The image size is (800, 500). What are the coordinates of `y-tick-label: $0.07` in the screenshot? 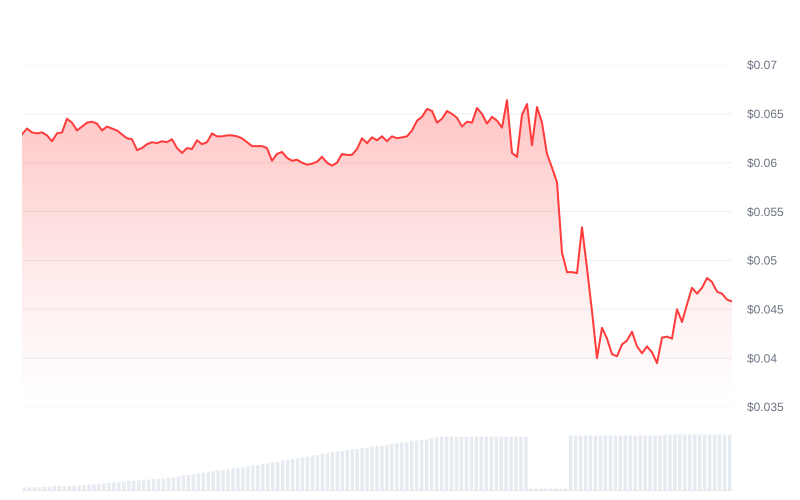 It's located at (762, 65).